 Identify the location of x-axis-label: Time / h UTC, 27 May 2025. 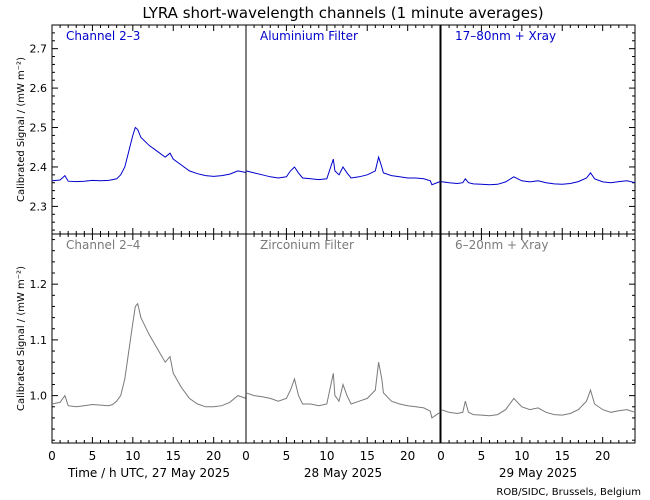
(148, 473).